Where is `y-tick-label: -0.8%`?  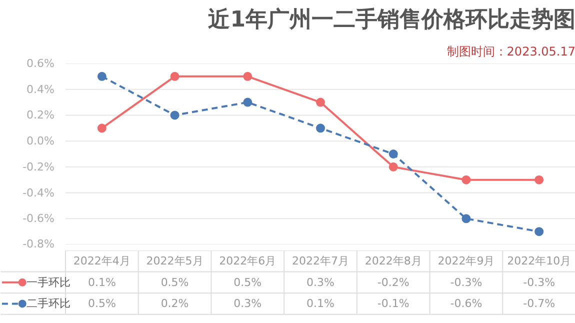 y-tick-label: -0.8% is located at coordinates (38, 244).